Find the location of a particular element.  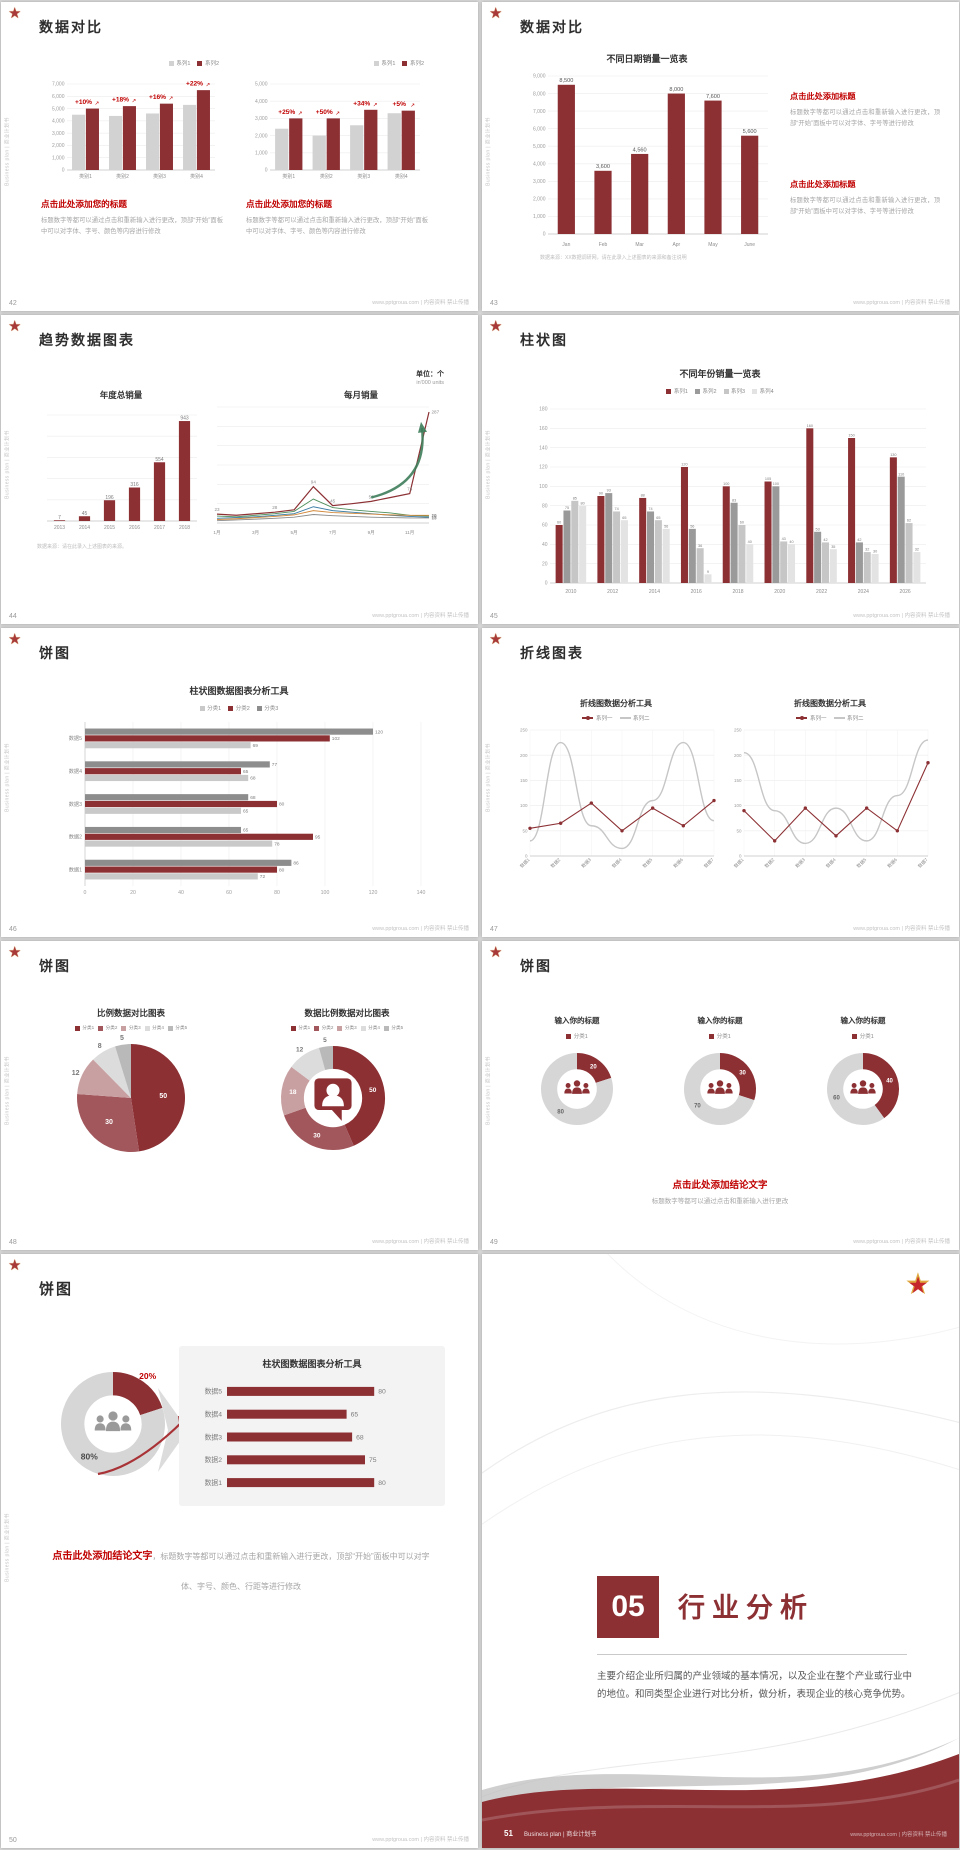

svg-text: 90 is located at coordinates (601, 494).